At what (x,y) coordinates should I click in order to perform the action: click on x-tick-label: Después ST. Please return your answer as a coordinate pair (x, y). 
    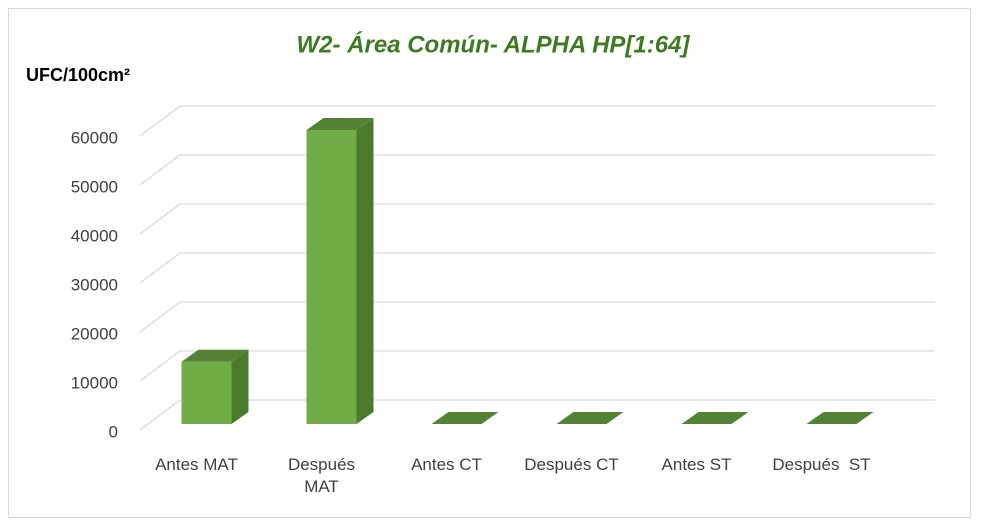
    Looking at the image, I should click on (821, 464).